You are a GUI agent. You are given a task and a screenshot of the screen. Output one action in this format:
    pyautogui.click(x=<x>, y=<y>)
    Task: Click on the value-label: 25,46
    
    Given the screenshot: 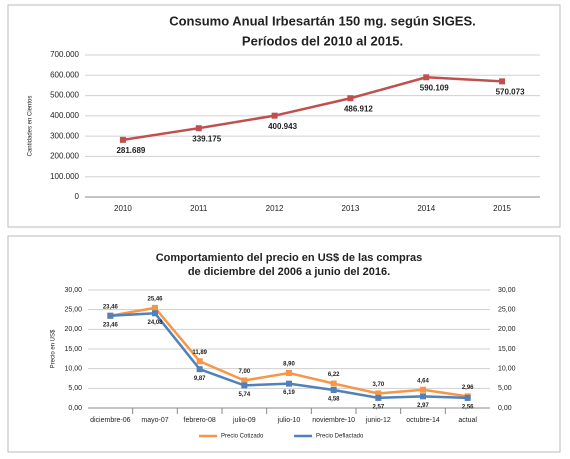 What is the action you would take?
    pyautogui.click(x=155, y=299)
    